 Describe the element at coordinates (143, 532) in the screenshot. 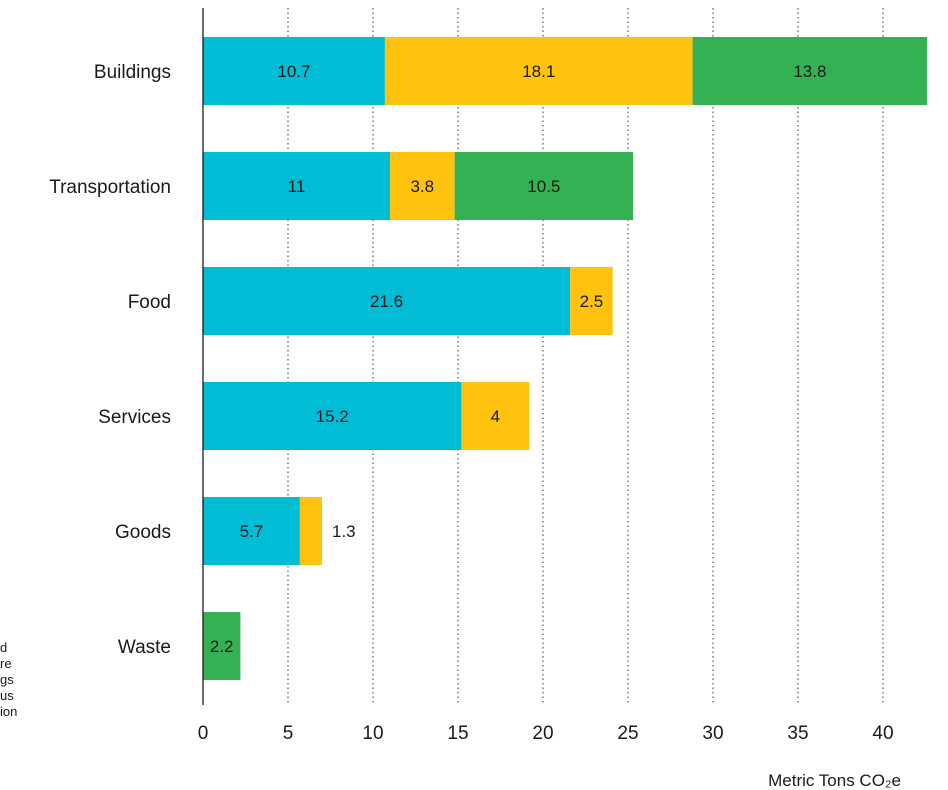

I see `category-label: Goods` at that location.